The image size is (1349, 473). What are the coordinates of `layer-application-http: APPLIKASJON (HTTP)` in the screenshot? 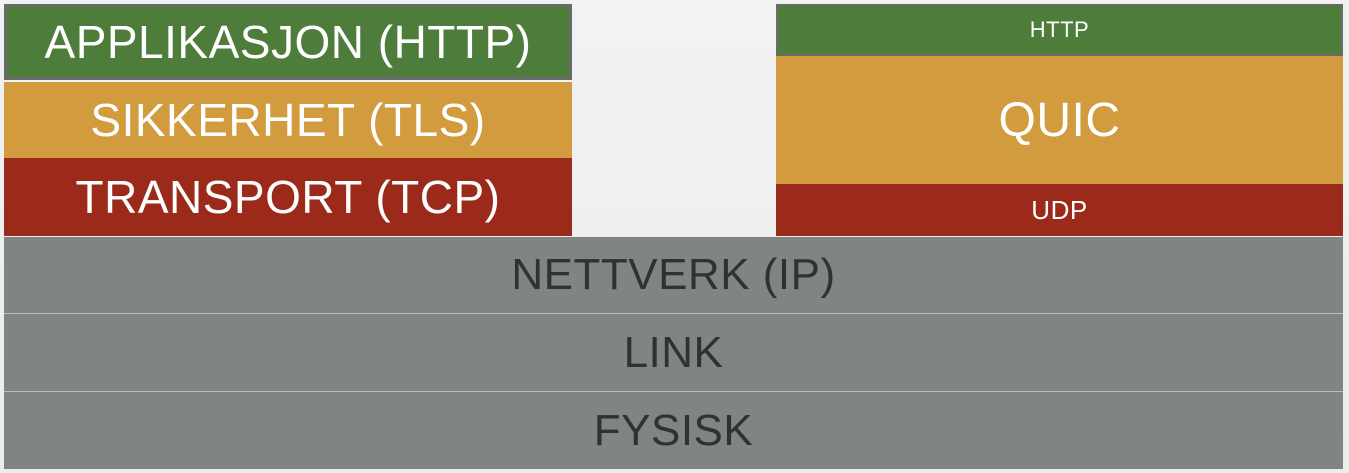 It's located at (288, 42).